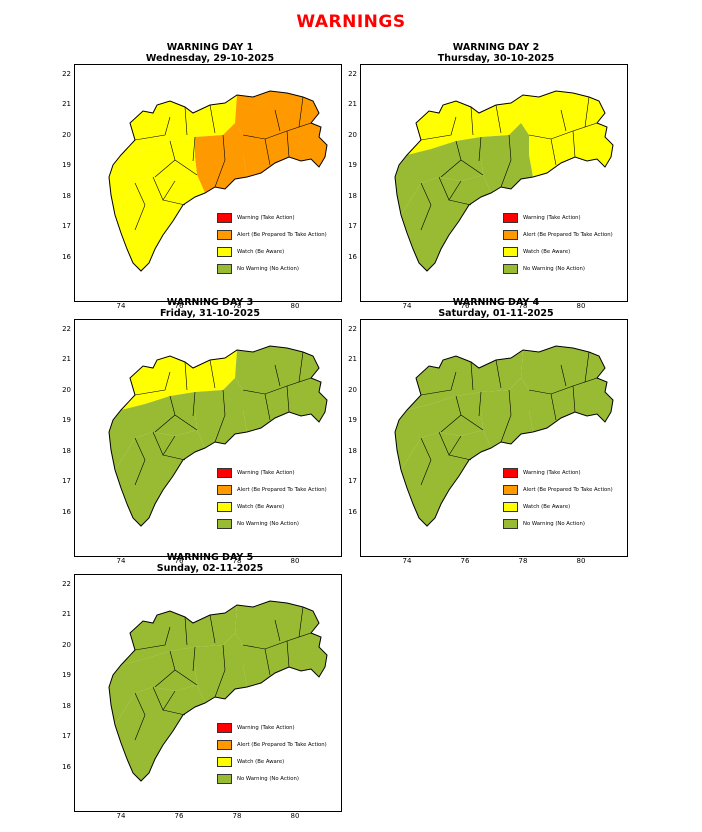  What do you see at coordinates (295, 816) in the screenshot?
I see `x-tick-label: 80` at bounding box center [295, 816].